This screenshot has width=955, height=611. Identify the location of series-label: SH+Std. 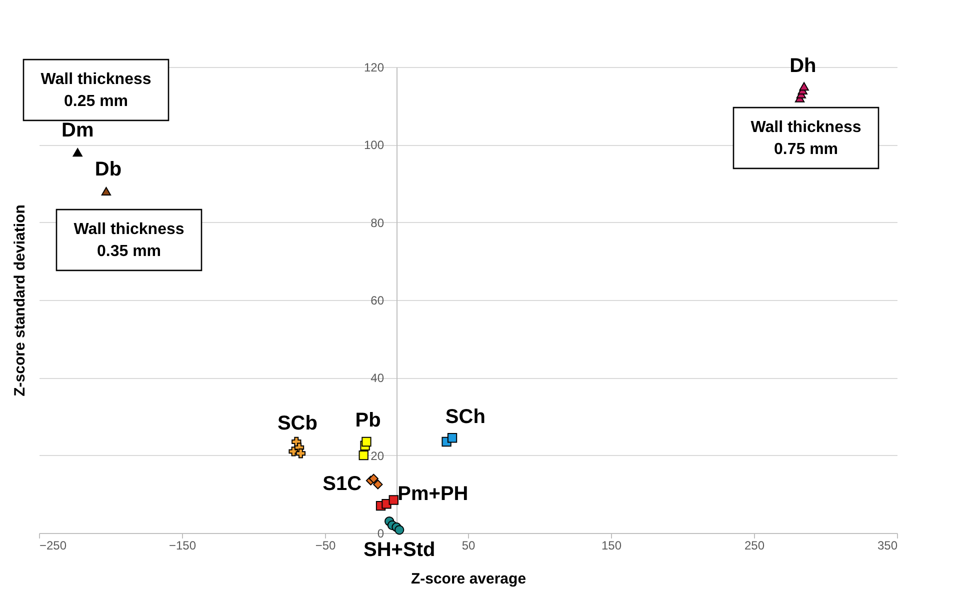
(400, 549).